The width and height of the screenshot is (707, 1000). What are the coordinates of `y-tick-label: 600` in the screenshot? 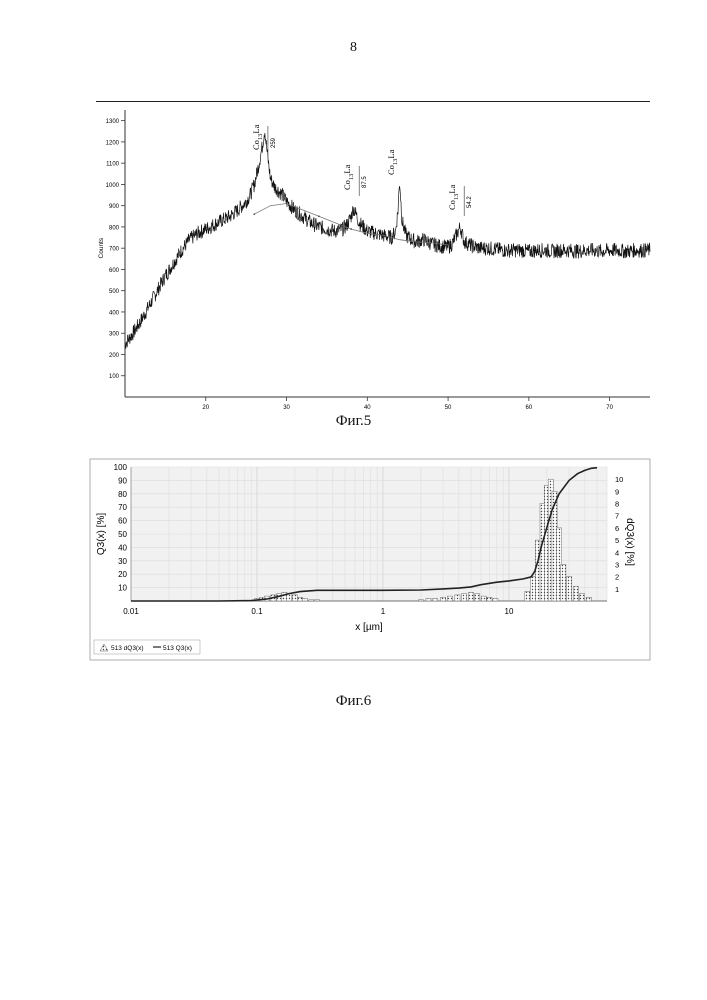 It's located at (114, 271).